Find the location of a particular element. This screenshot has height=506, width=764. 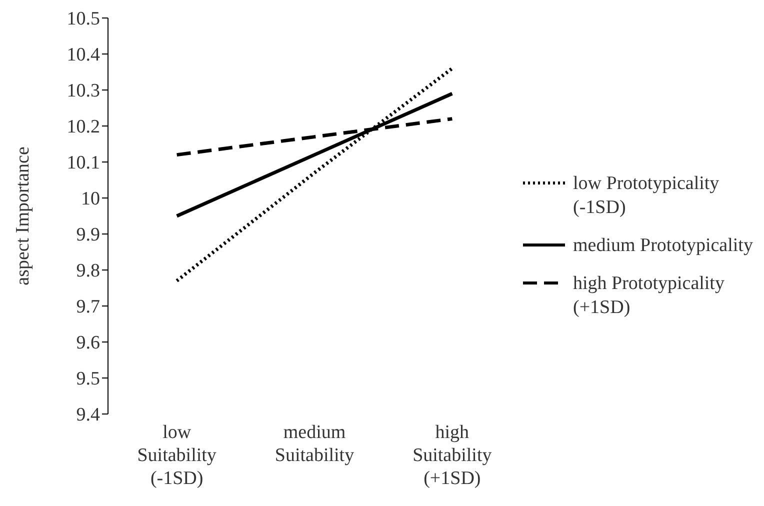

y-tick-label: 9.6 is located at coordinates (88, 343).